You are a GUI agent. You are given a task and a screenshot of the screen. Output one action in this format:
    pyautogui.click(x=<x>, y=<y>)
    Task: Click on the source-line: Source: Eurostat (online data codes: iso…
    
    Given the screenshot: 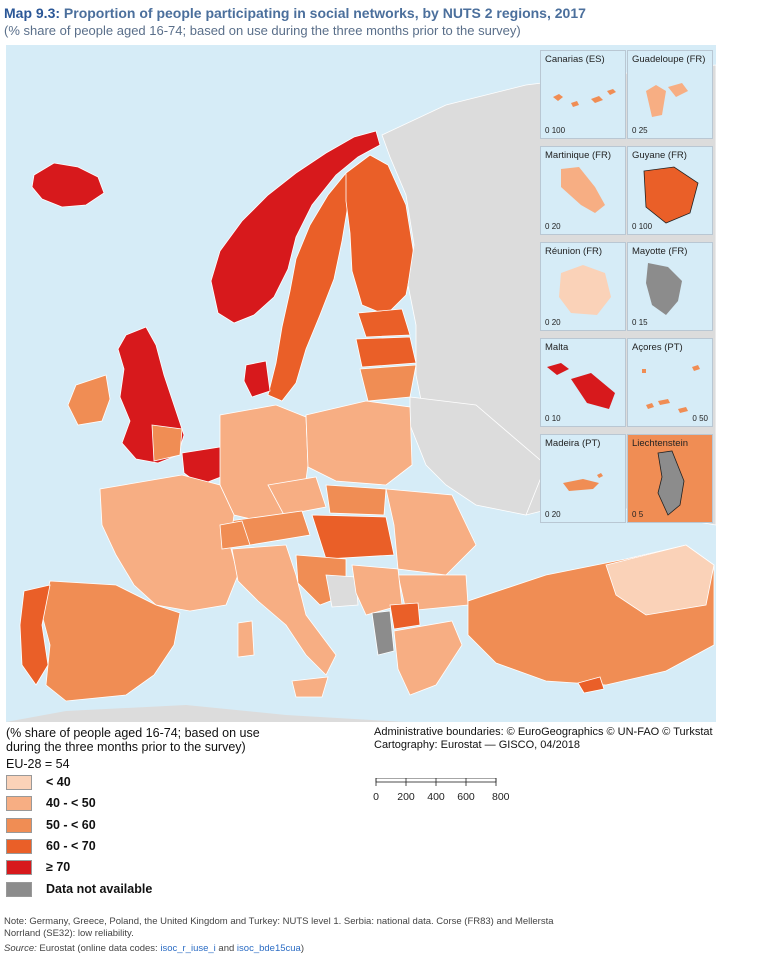 What is the action you would take?
    pyautogui.click(x=154, y=948)
    